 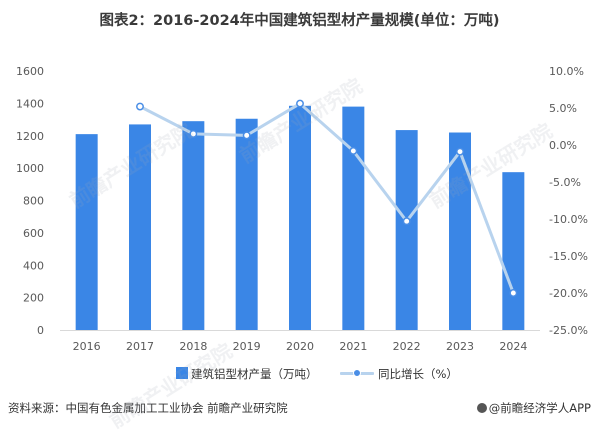 What do you see at coordinates (568, 330) in the screenshot?
I see `y-right-tick-label: -25.0%` at bounding box center [568, 330].